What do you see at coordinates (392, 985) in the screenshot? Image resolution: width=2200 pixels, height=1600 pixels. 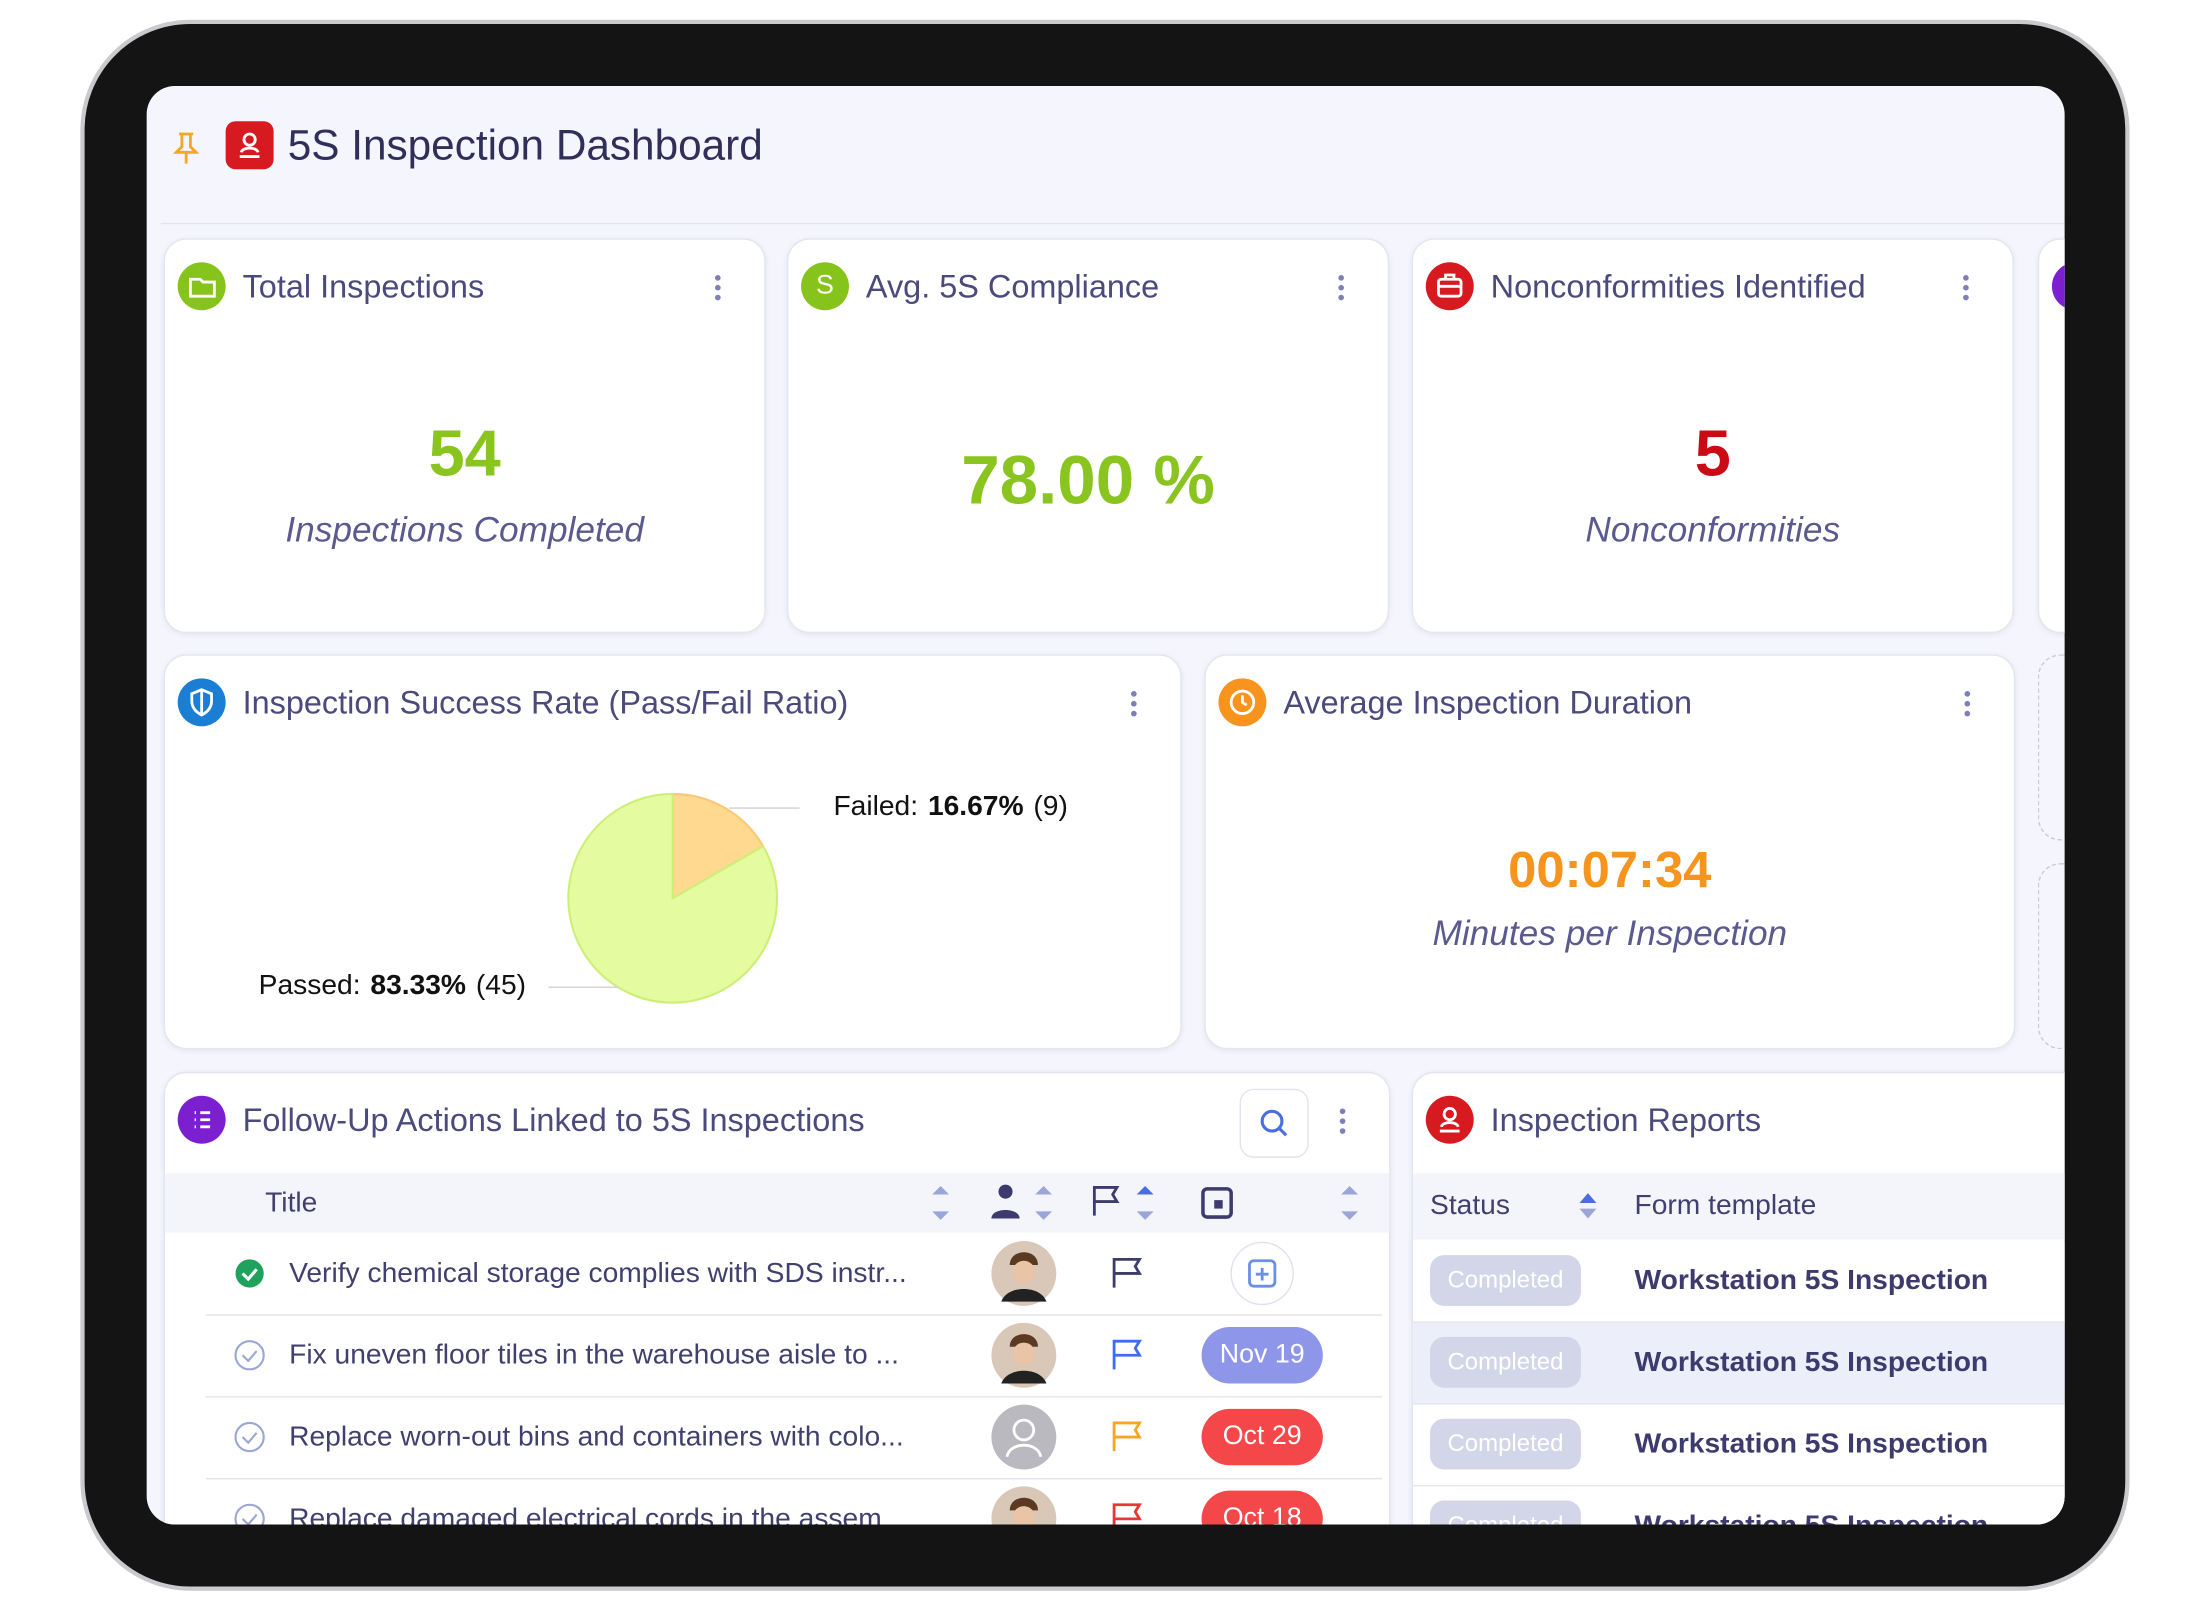 I see `slice-label: Passed: 83.33% (45)` at bounding box center [392, 985].